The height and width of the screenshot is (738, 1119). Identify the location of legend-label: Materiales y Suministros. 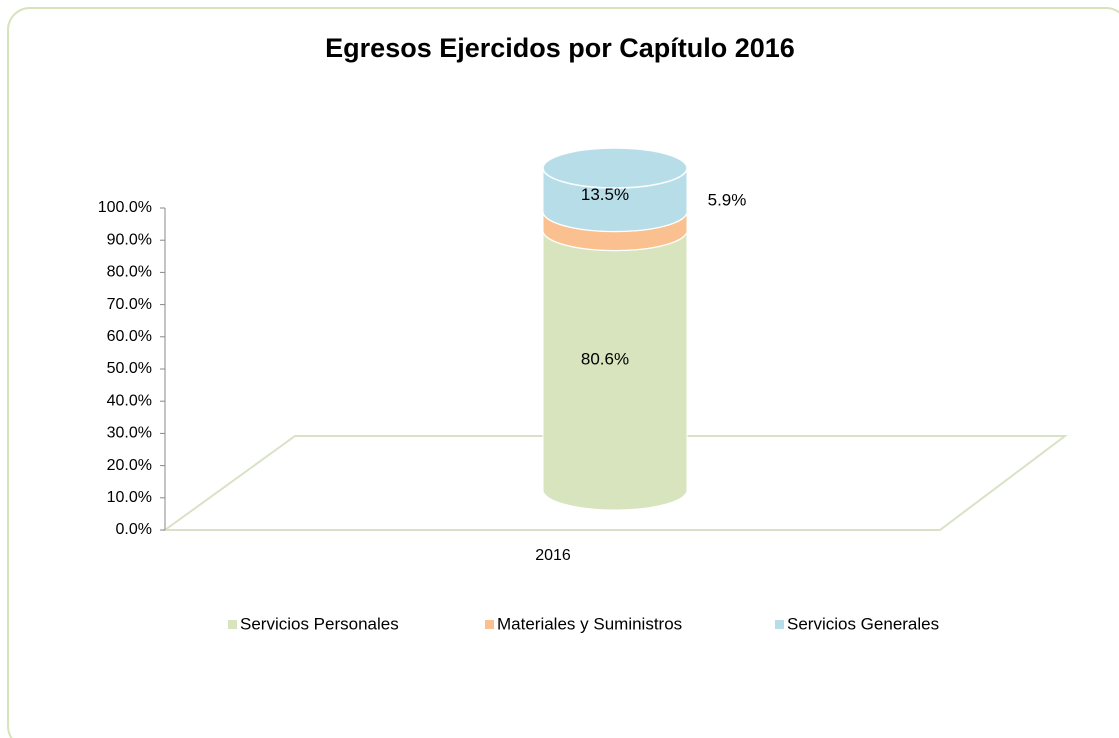
(589, 623).